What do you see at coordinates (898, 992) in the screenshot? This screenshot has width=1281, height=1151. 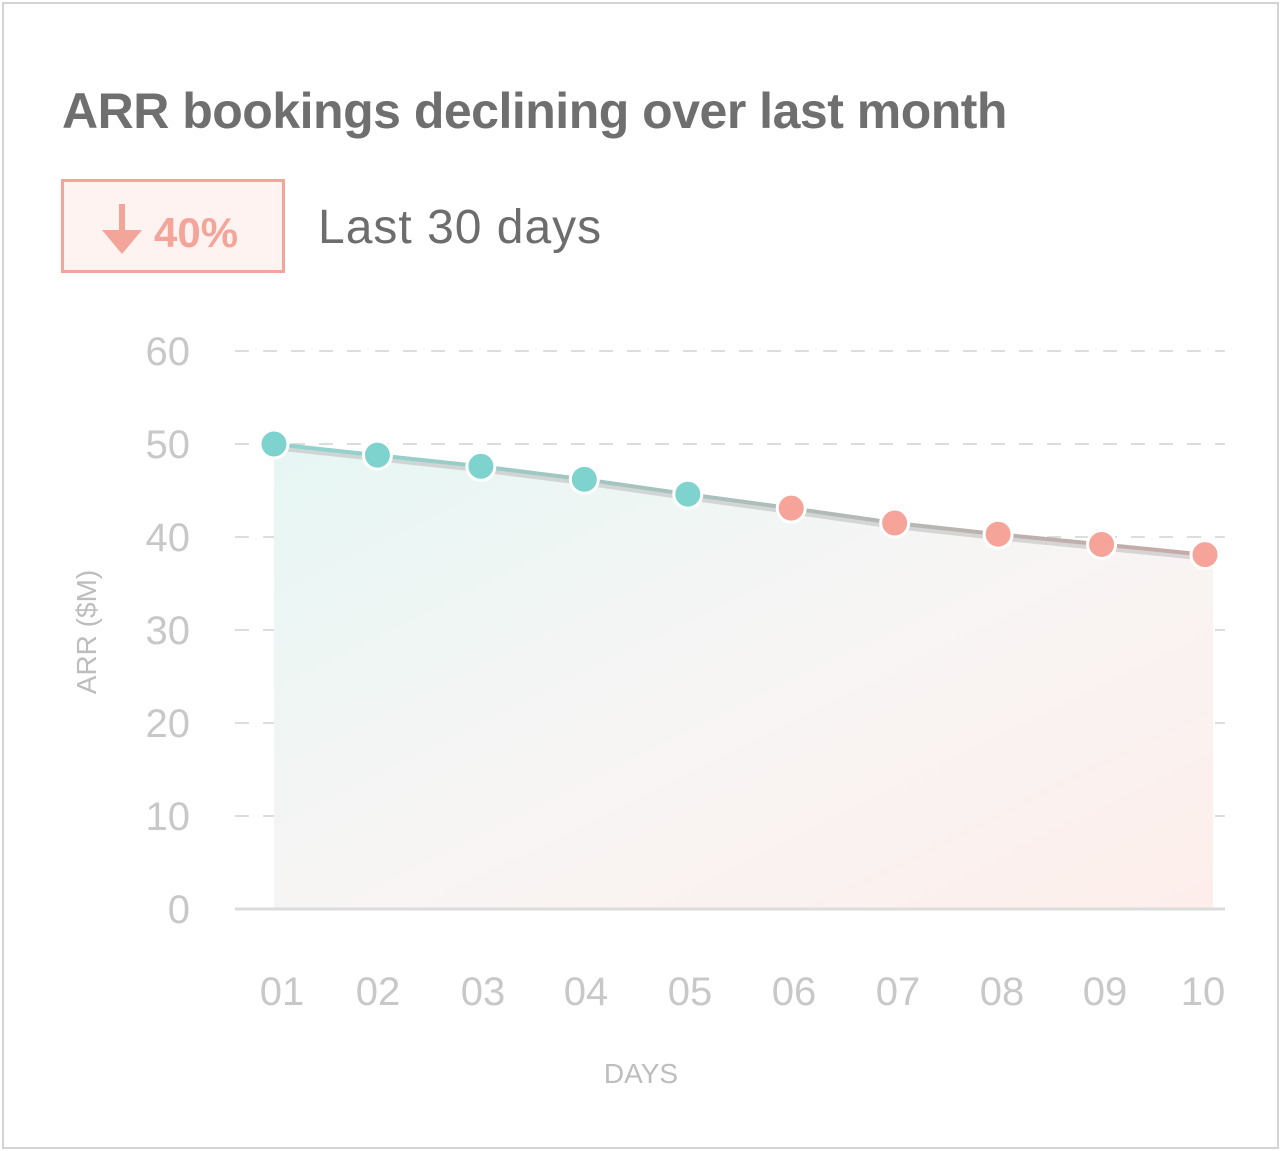 I see `x-tick-label: 07` at bounding box center [898, 992].